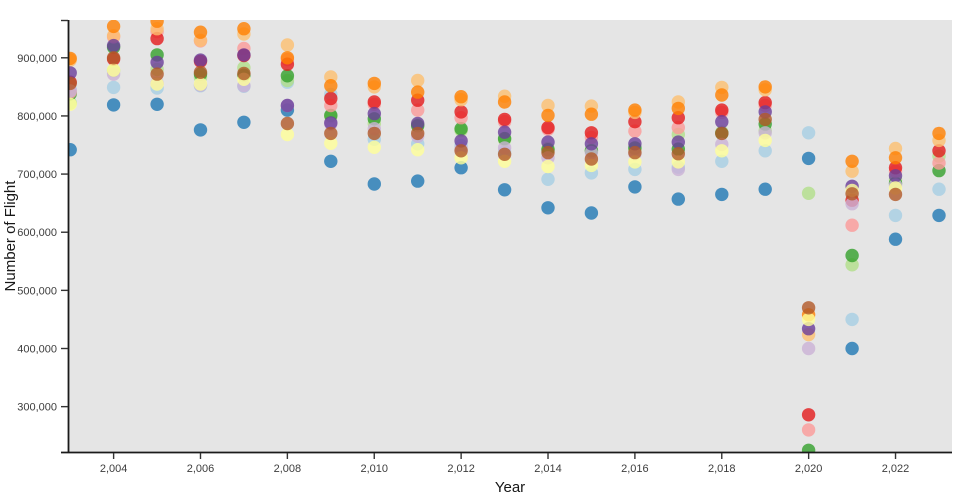 This screenshot has width=960, height=500. I want to click on tick-label: 500,000, so click(37, 291).